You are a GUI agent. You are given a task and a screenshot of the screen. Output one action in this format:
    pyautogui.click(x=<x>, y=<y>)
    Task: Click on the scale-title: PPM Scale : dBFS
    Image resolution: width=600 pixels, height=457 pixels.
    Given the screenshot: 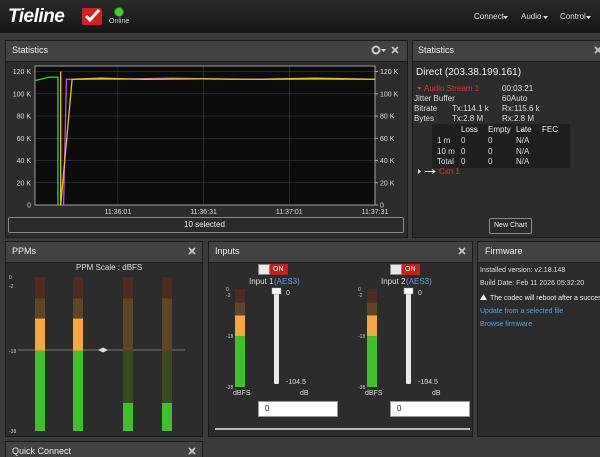 What is the action you would take?
    pyautogui.click(x=109, y=267)
    